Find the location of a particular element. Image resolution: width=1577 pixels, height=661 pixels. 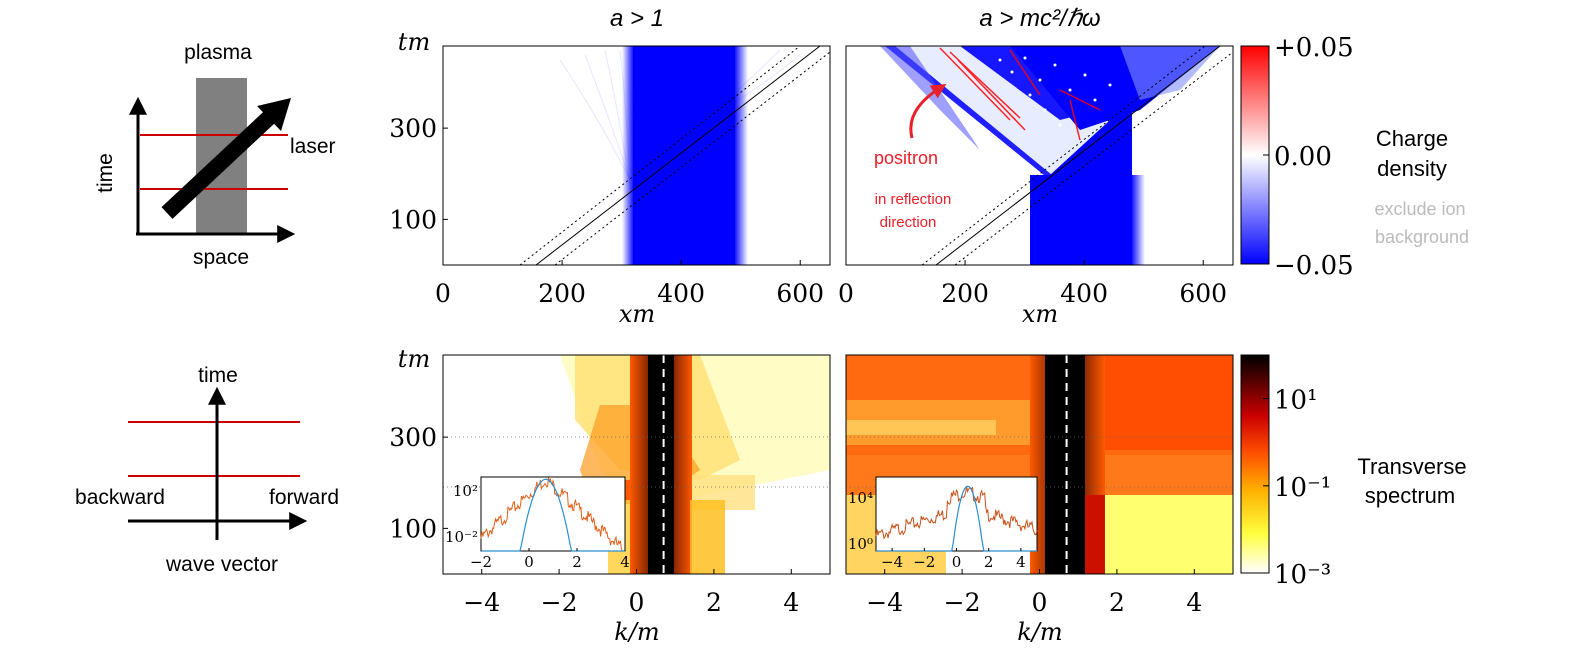

time-label: time is located at coordinates (105, 173).